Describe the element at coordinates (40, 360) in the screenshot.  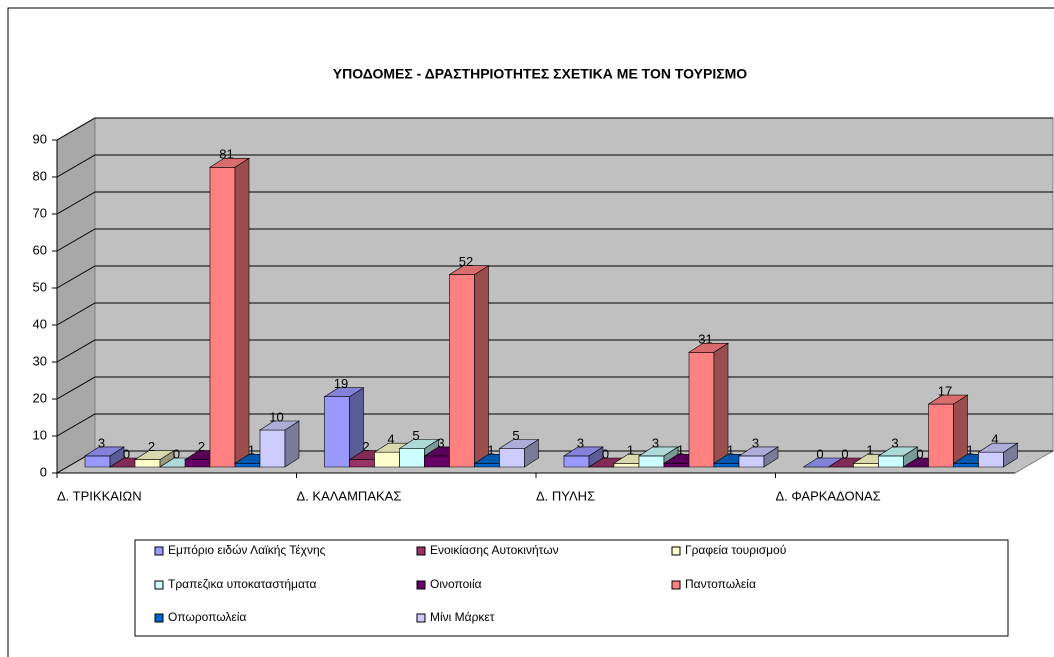
I see `y-tick-label: 30` at that location.